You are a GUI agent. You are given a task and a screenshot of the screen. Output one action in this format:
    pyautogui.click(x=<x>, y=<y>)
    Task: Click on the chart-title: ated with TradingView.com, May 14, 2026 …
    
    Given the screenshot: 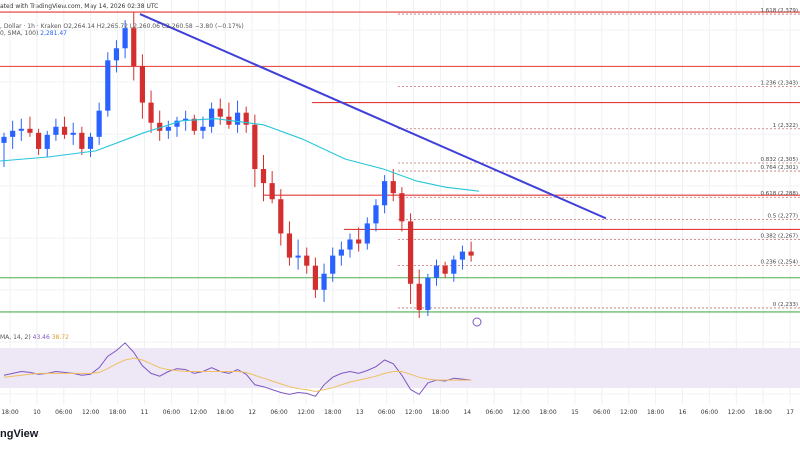 What is the action you would take?
    pyautogui.click(x=79, y=6)
    